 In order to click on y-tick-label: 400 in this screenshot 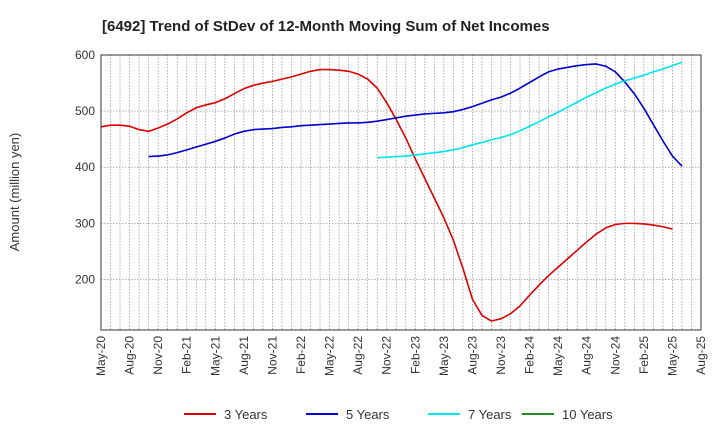, I will do `click(85, 167)`.